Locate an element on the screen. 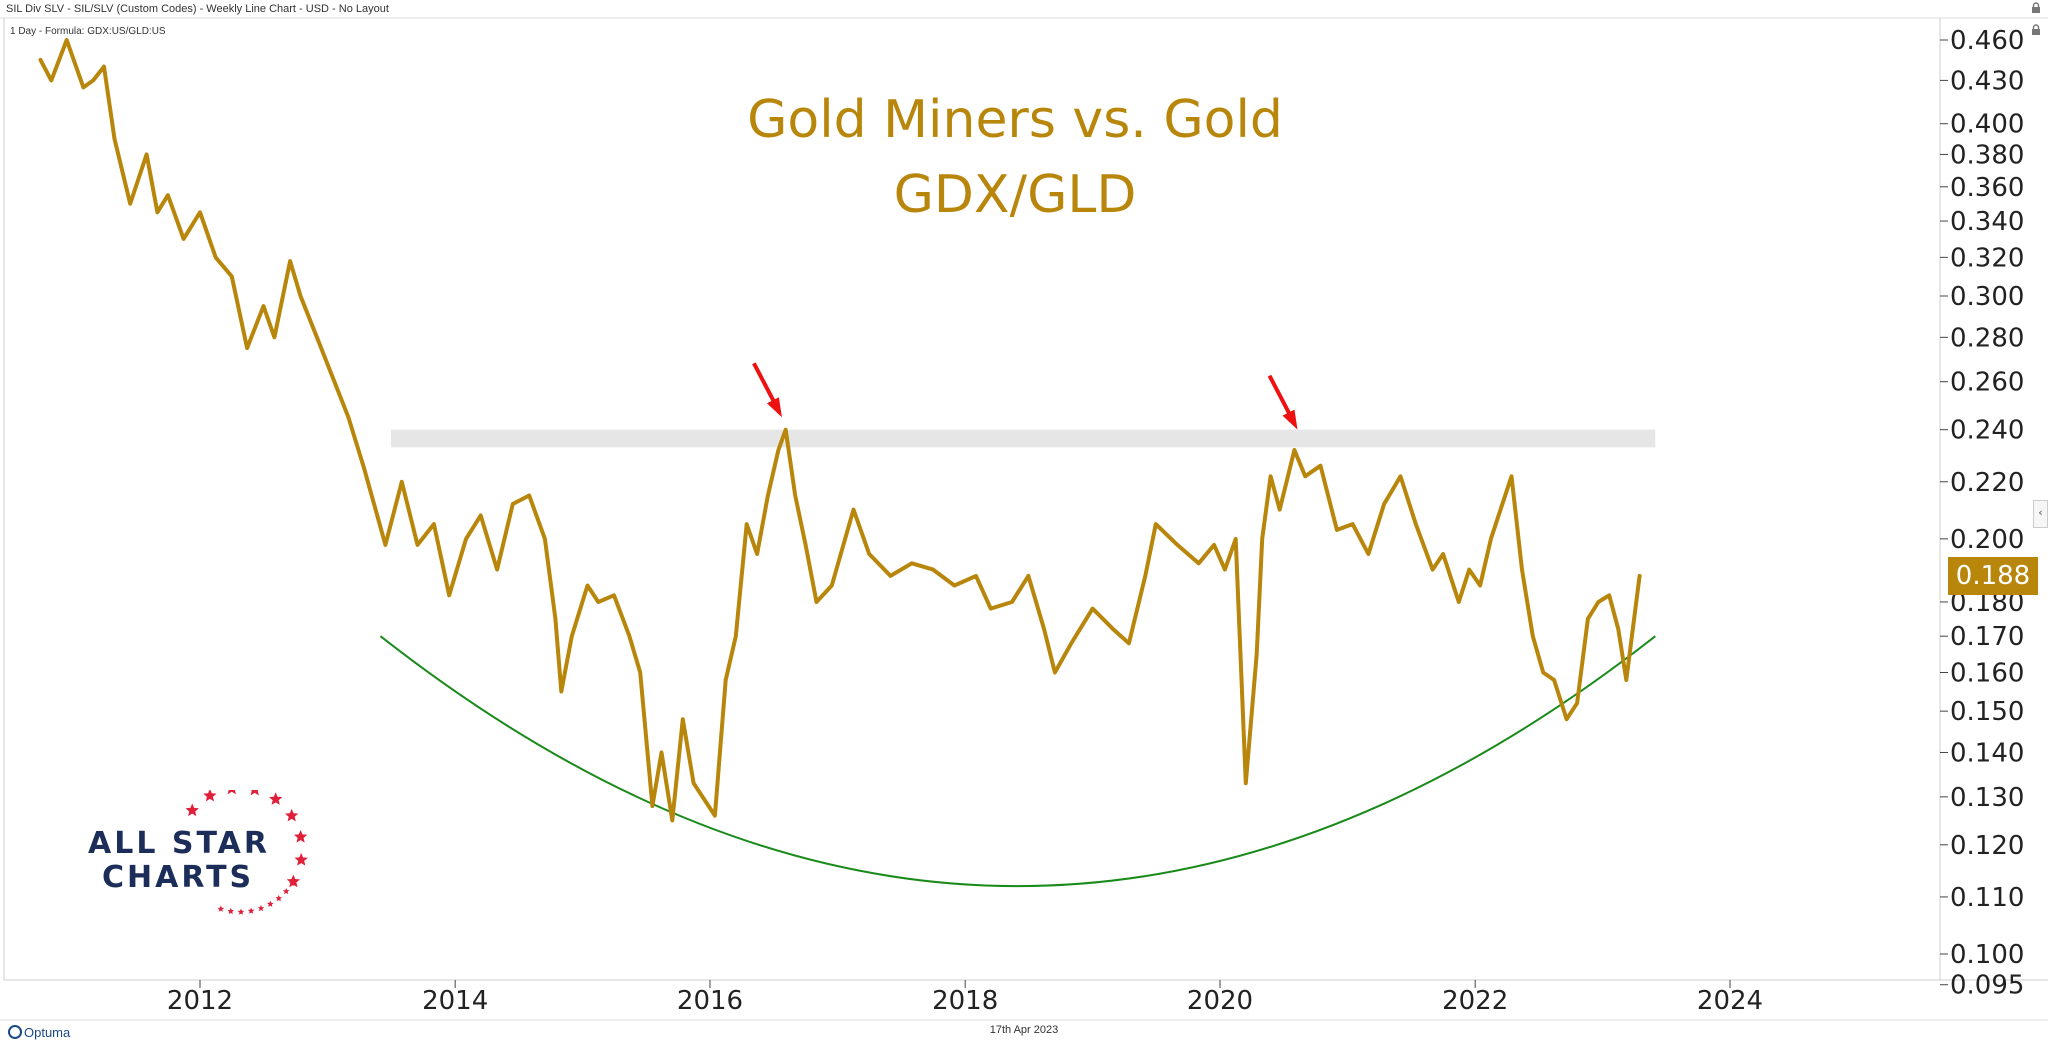  x-tick-label: 2014 is located at coordinates (455, 1001).